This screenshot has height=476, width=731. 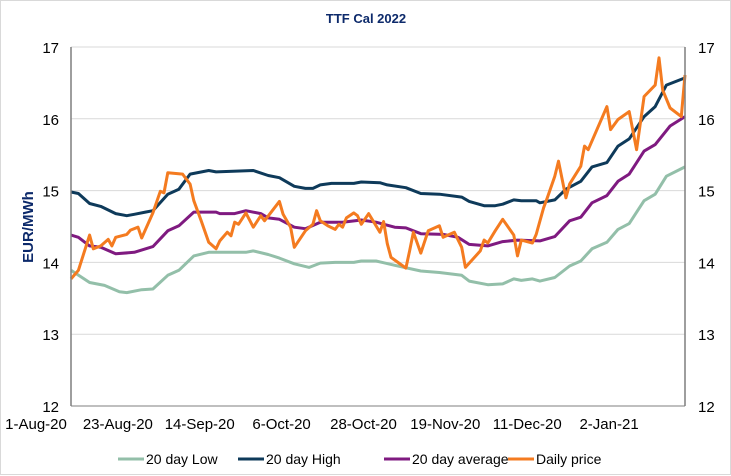 What do you see at coordinates (50, 335) in the screenshot?
I see `y-tick-label: 13` at bounding box center [50, 335].